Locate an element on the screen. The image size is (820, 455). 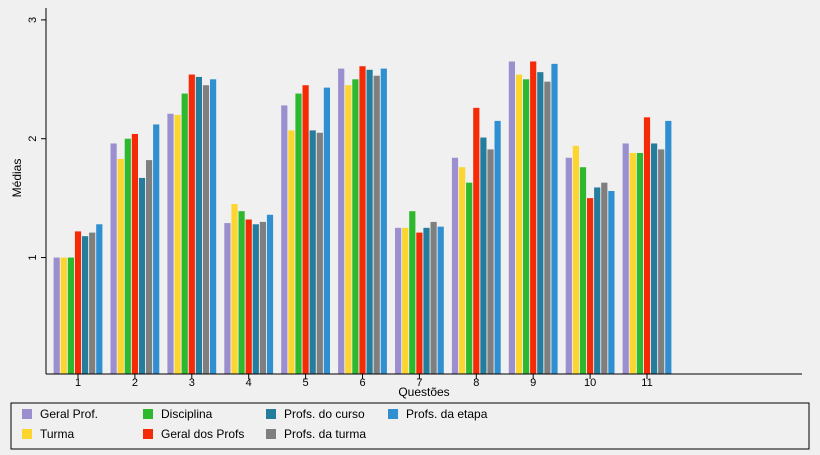
x-tick-label: 2 is located at coordinates (135, 383).